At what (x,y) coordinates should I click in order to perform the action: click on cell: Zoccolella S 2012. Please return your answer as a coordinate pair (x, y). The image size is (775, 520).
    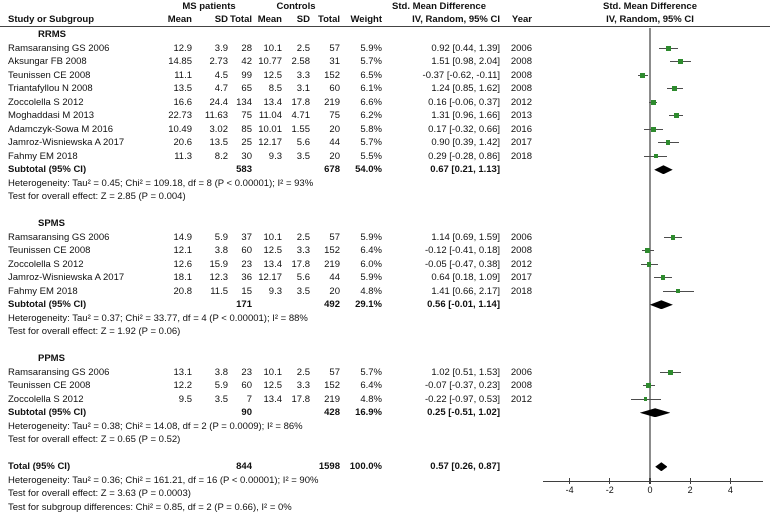
    Looking at the image, I should click on (46, 264).